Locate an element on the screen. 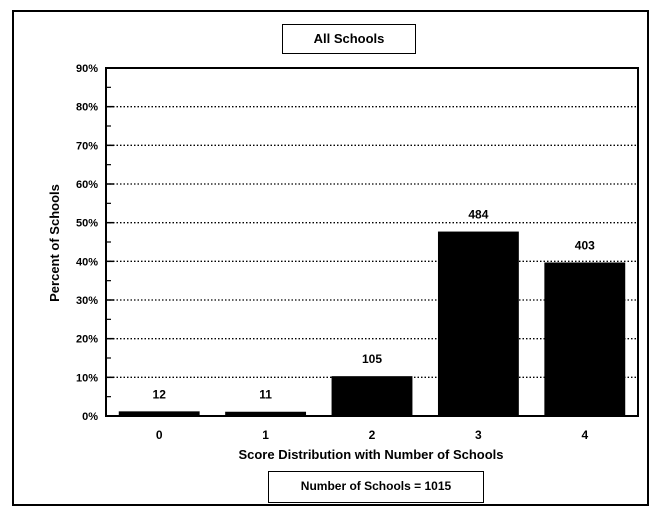 This screenshot has width=662, height=514. y-tick-label: 50% is located at coordinates (87, 224).